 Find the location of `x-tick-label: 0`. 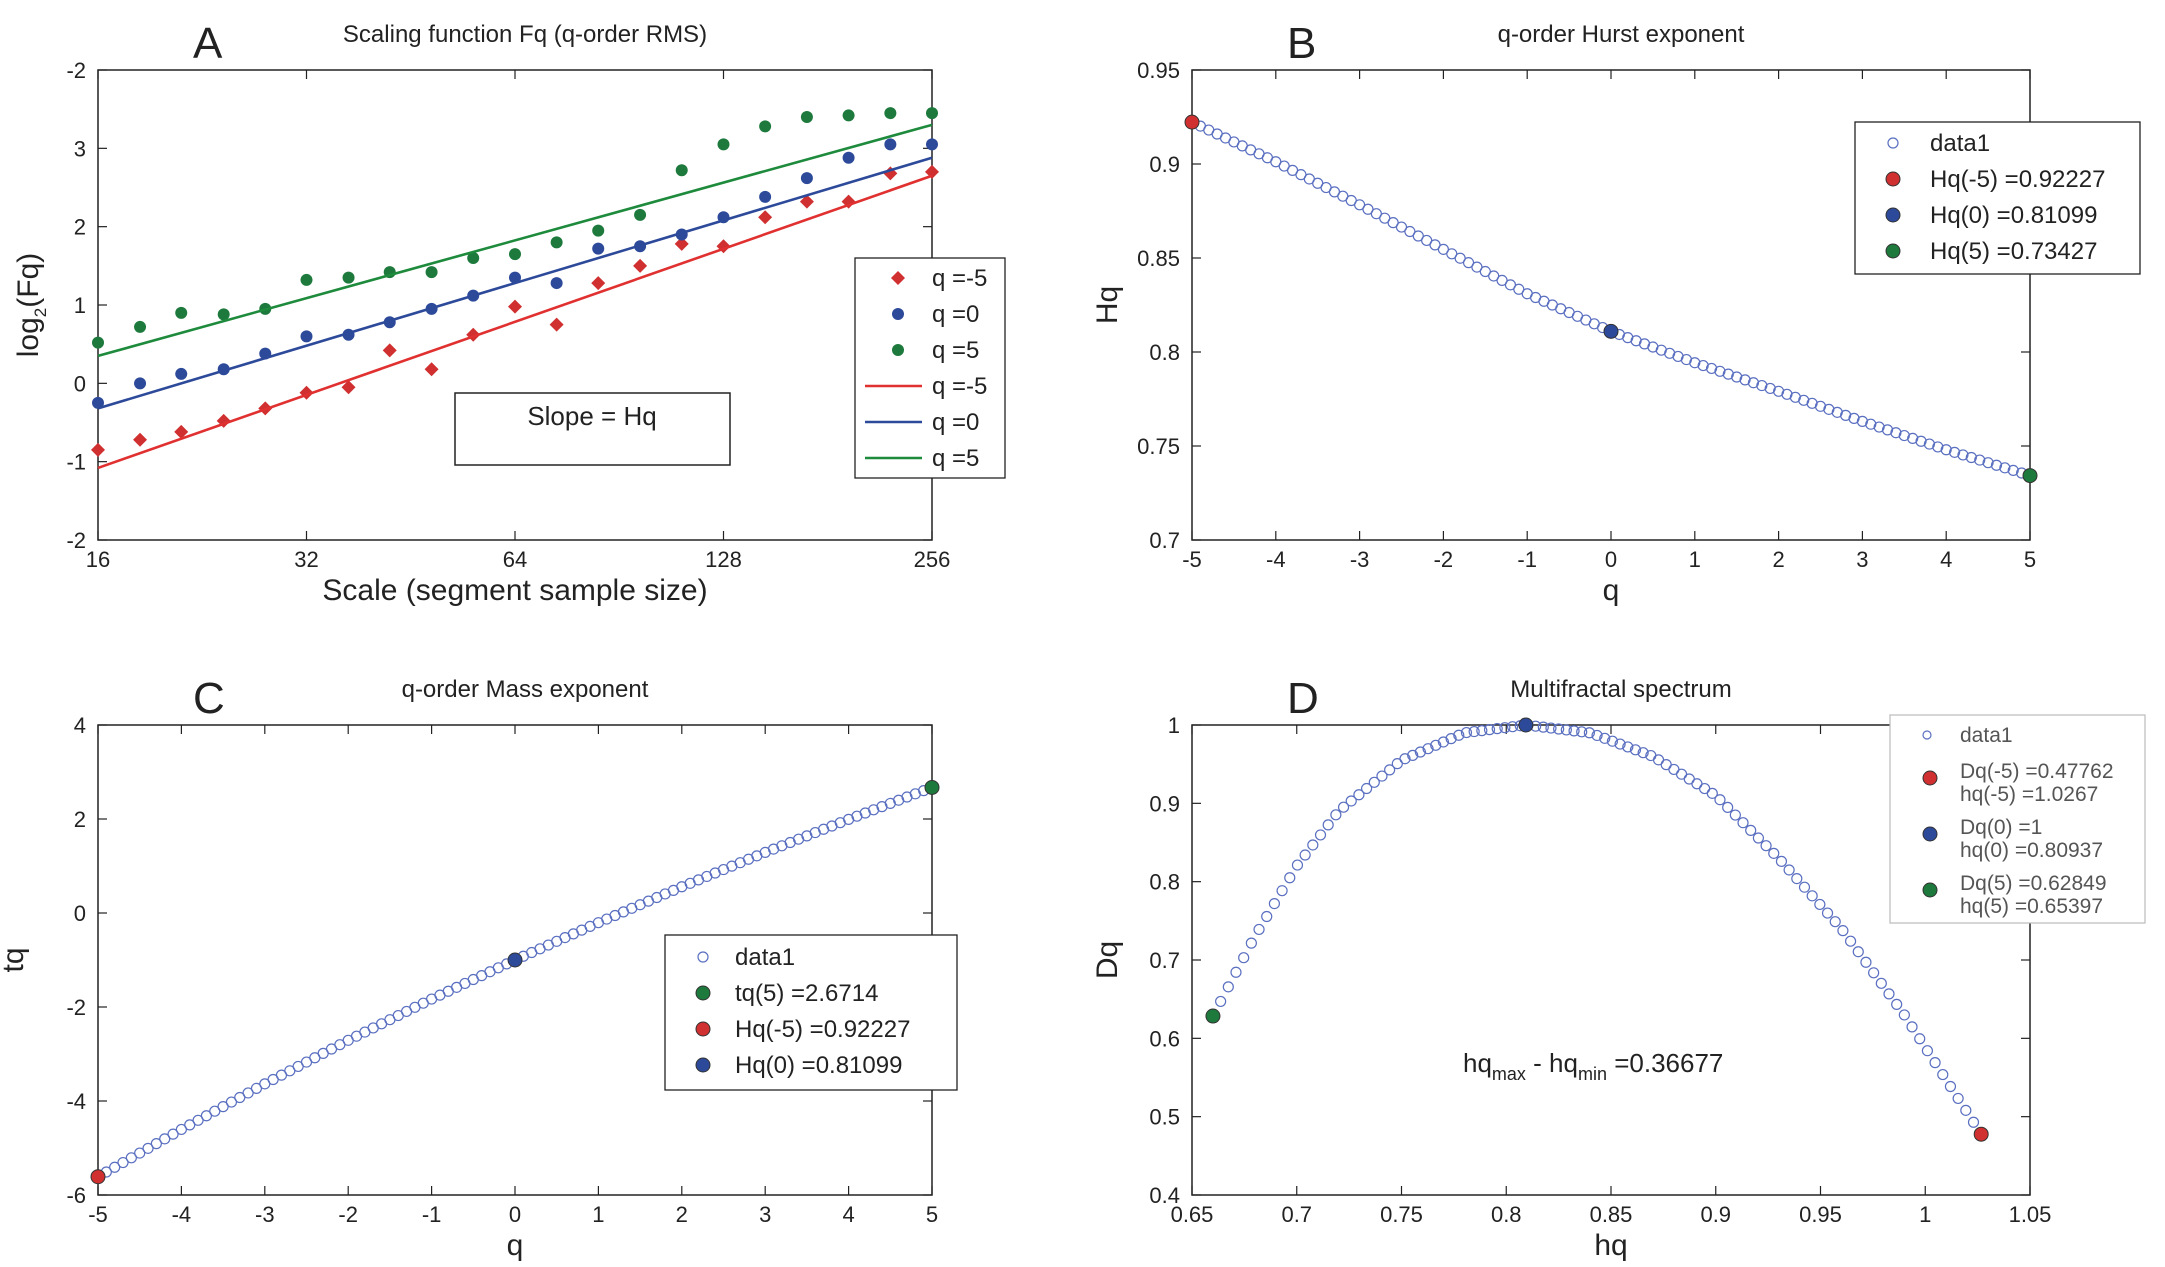

x-tick-label: 0 is located at coordinates (515, 1214).